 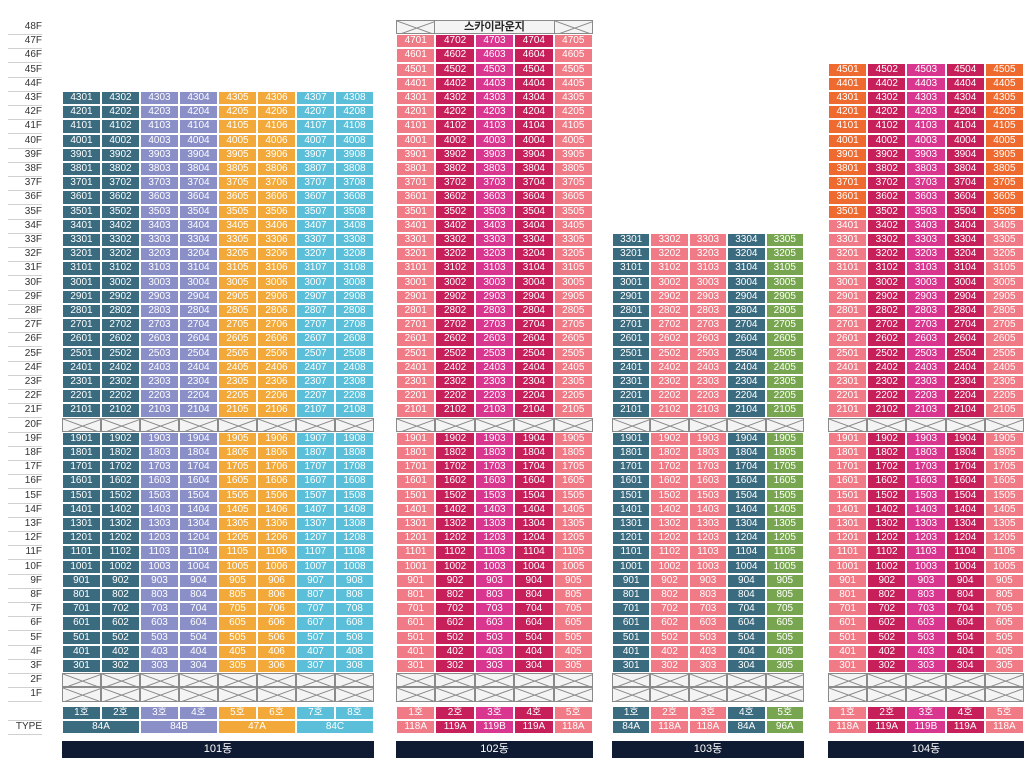 What do you see at coordinates (81, 197) in the screenshot?
I see `unit-cell: 3601` at bounding box center [81, 197].